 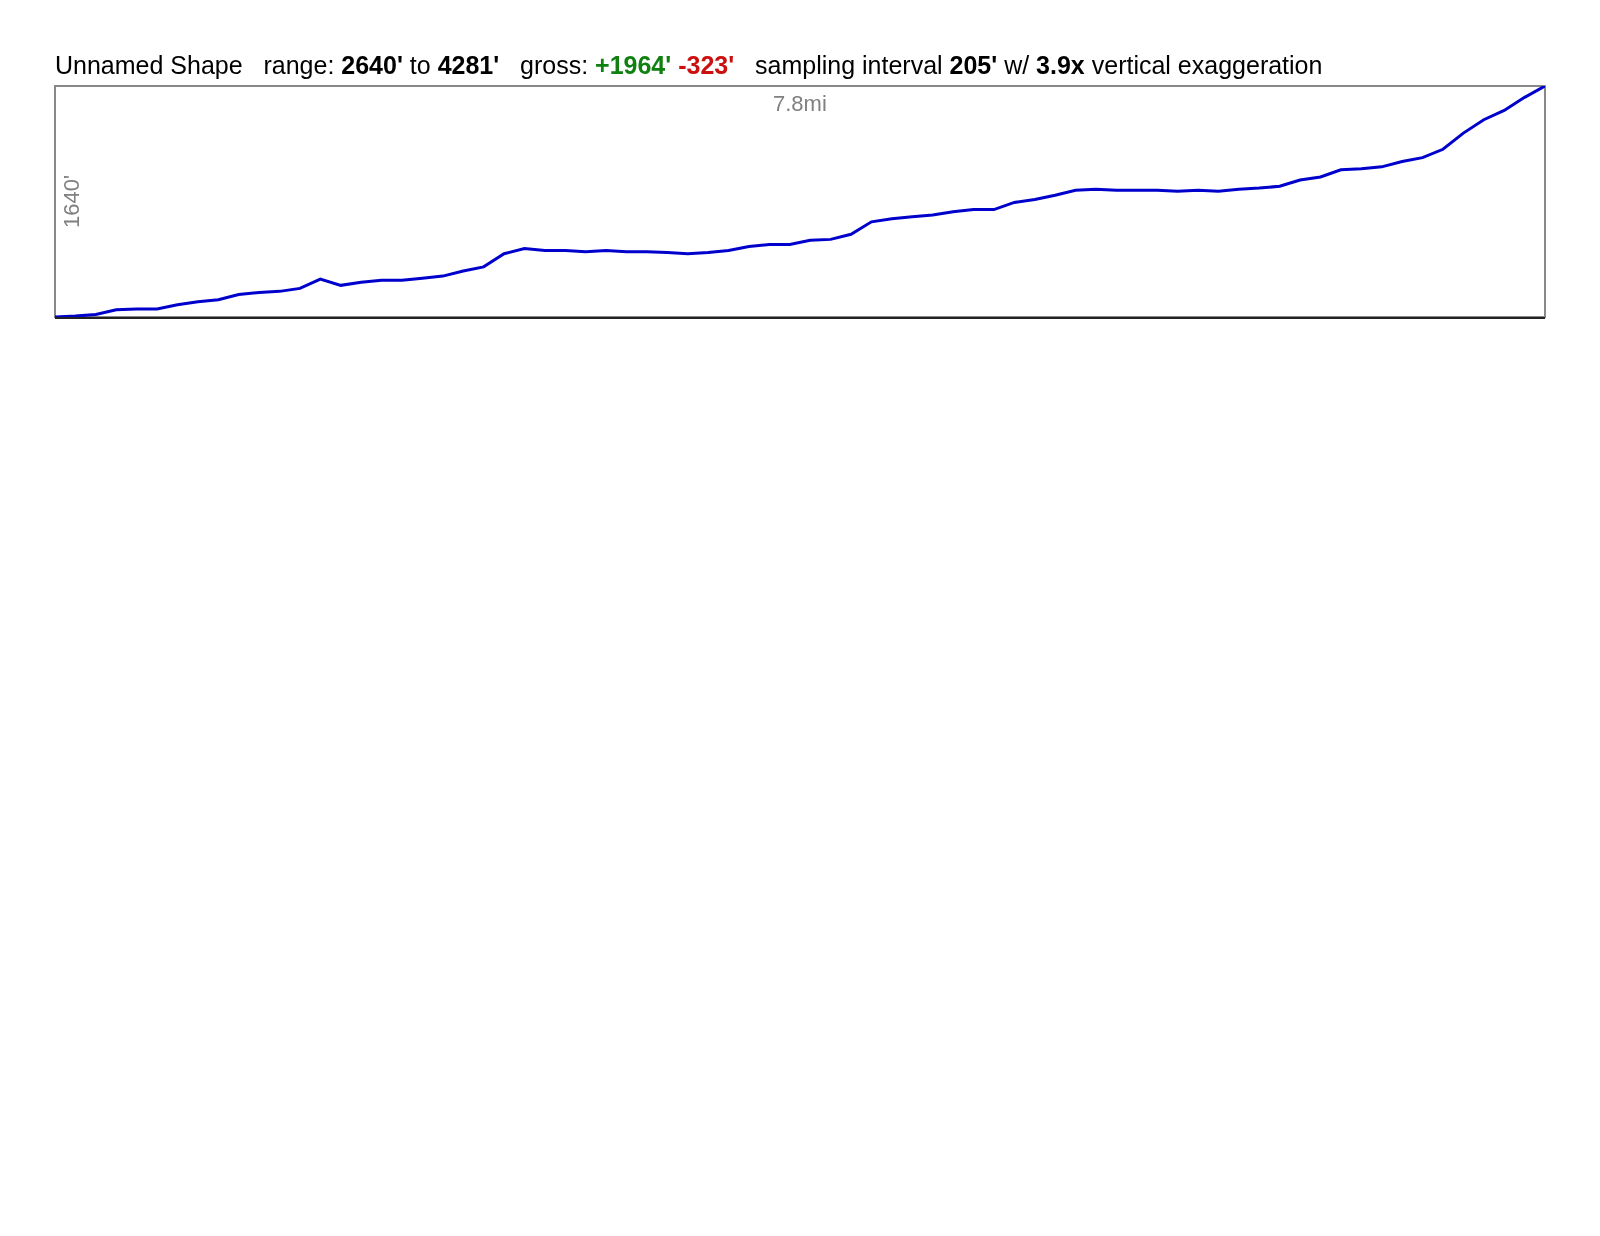 I want to click on chart-title: Unnamed Shape range: 2640' to 4281' gross: +1964' -323' sampling interval 205' w/ 3.9x vertical exaggeration, so click(x=689, y=64).